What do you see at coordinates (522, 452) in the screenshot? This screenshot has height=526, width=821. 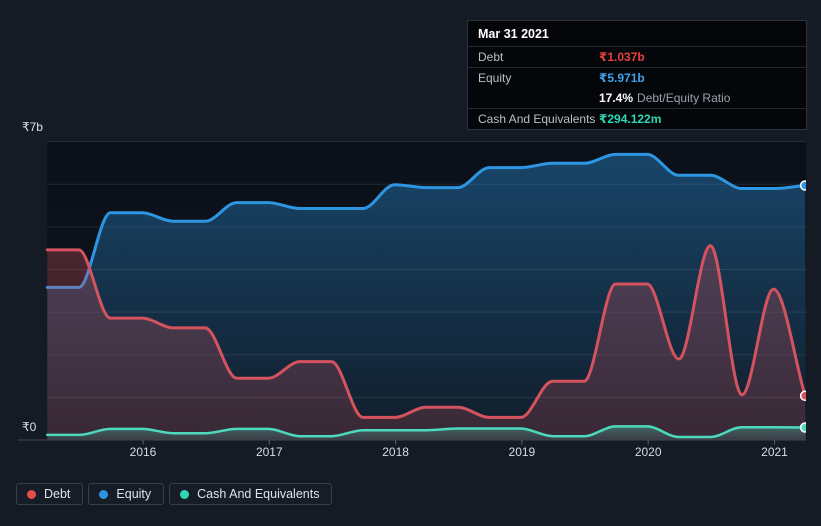 I see `x-axis-label: 2019` at bounding box center [522, 452].